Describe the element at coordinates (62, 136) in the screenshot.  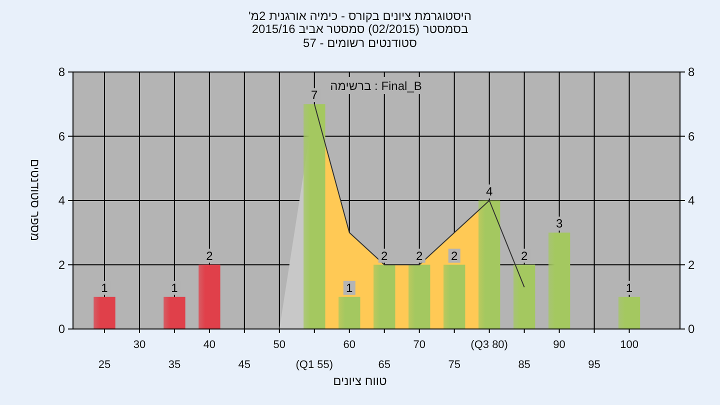
I see `y-tick-label: 6` at that location.